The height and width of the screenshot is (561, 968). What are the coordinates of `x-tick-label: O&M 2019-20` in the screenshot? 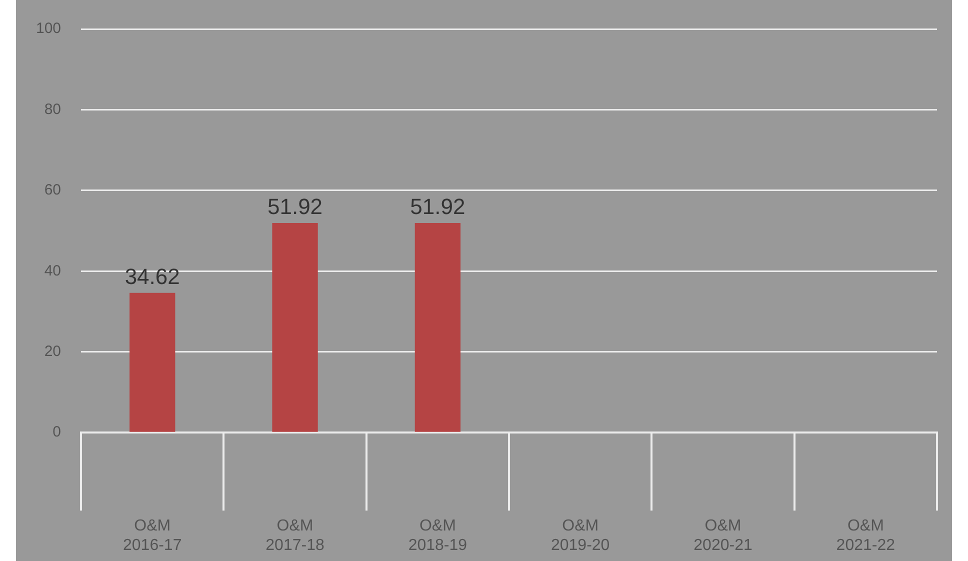 It's located at (580, 536).